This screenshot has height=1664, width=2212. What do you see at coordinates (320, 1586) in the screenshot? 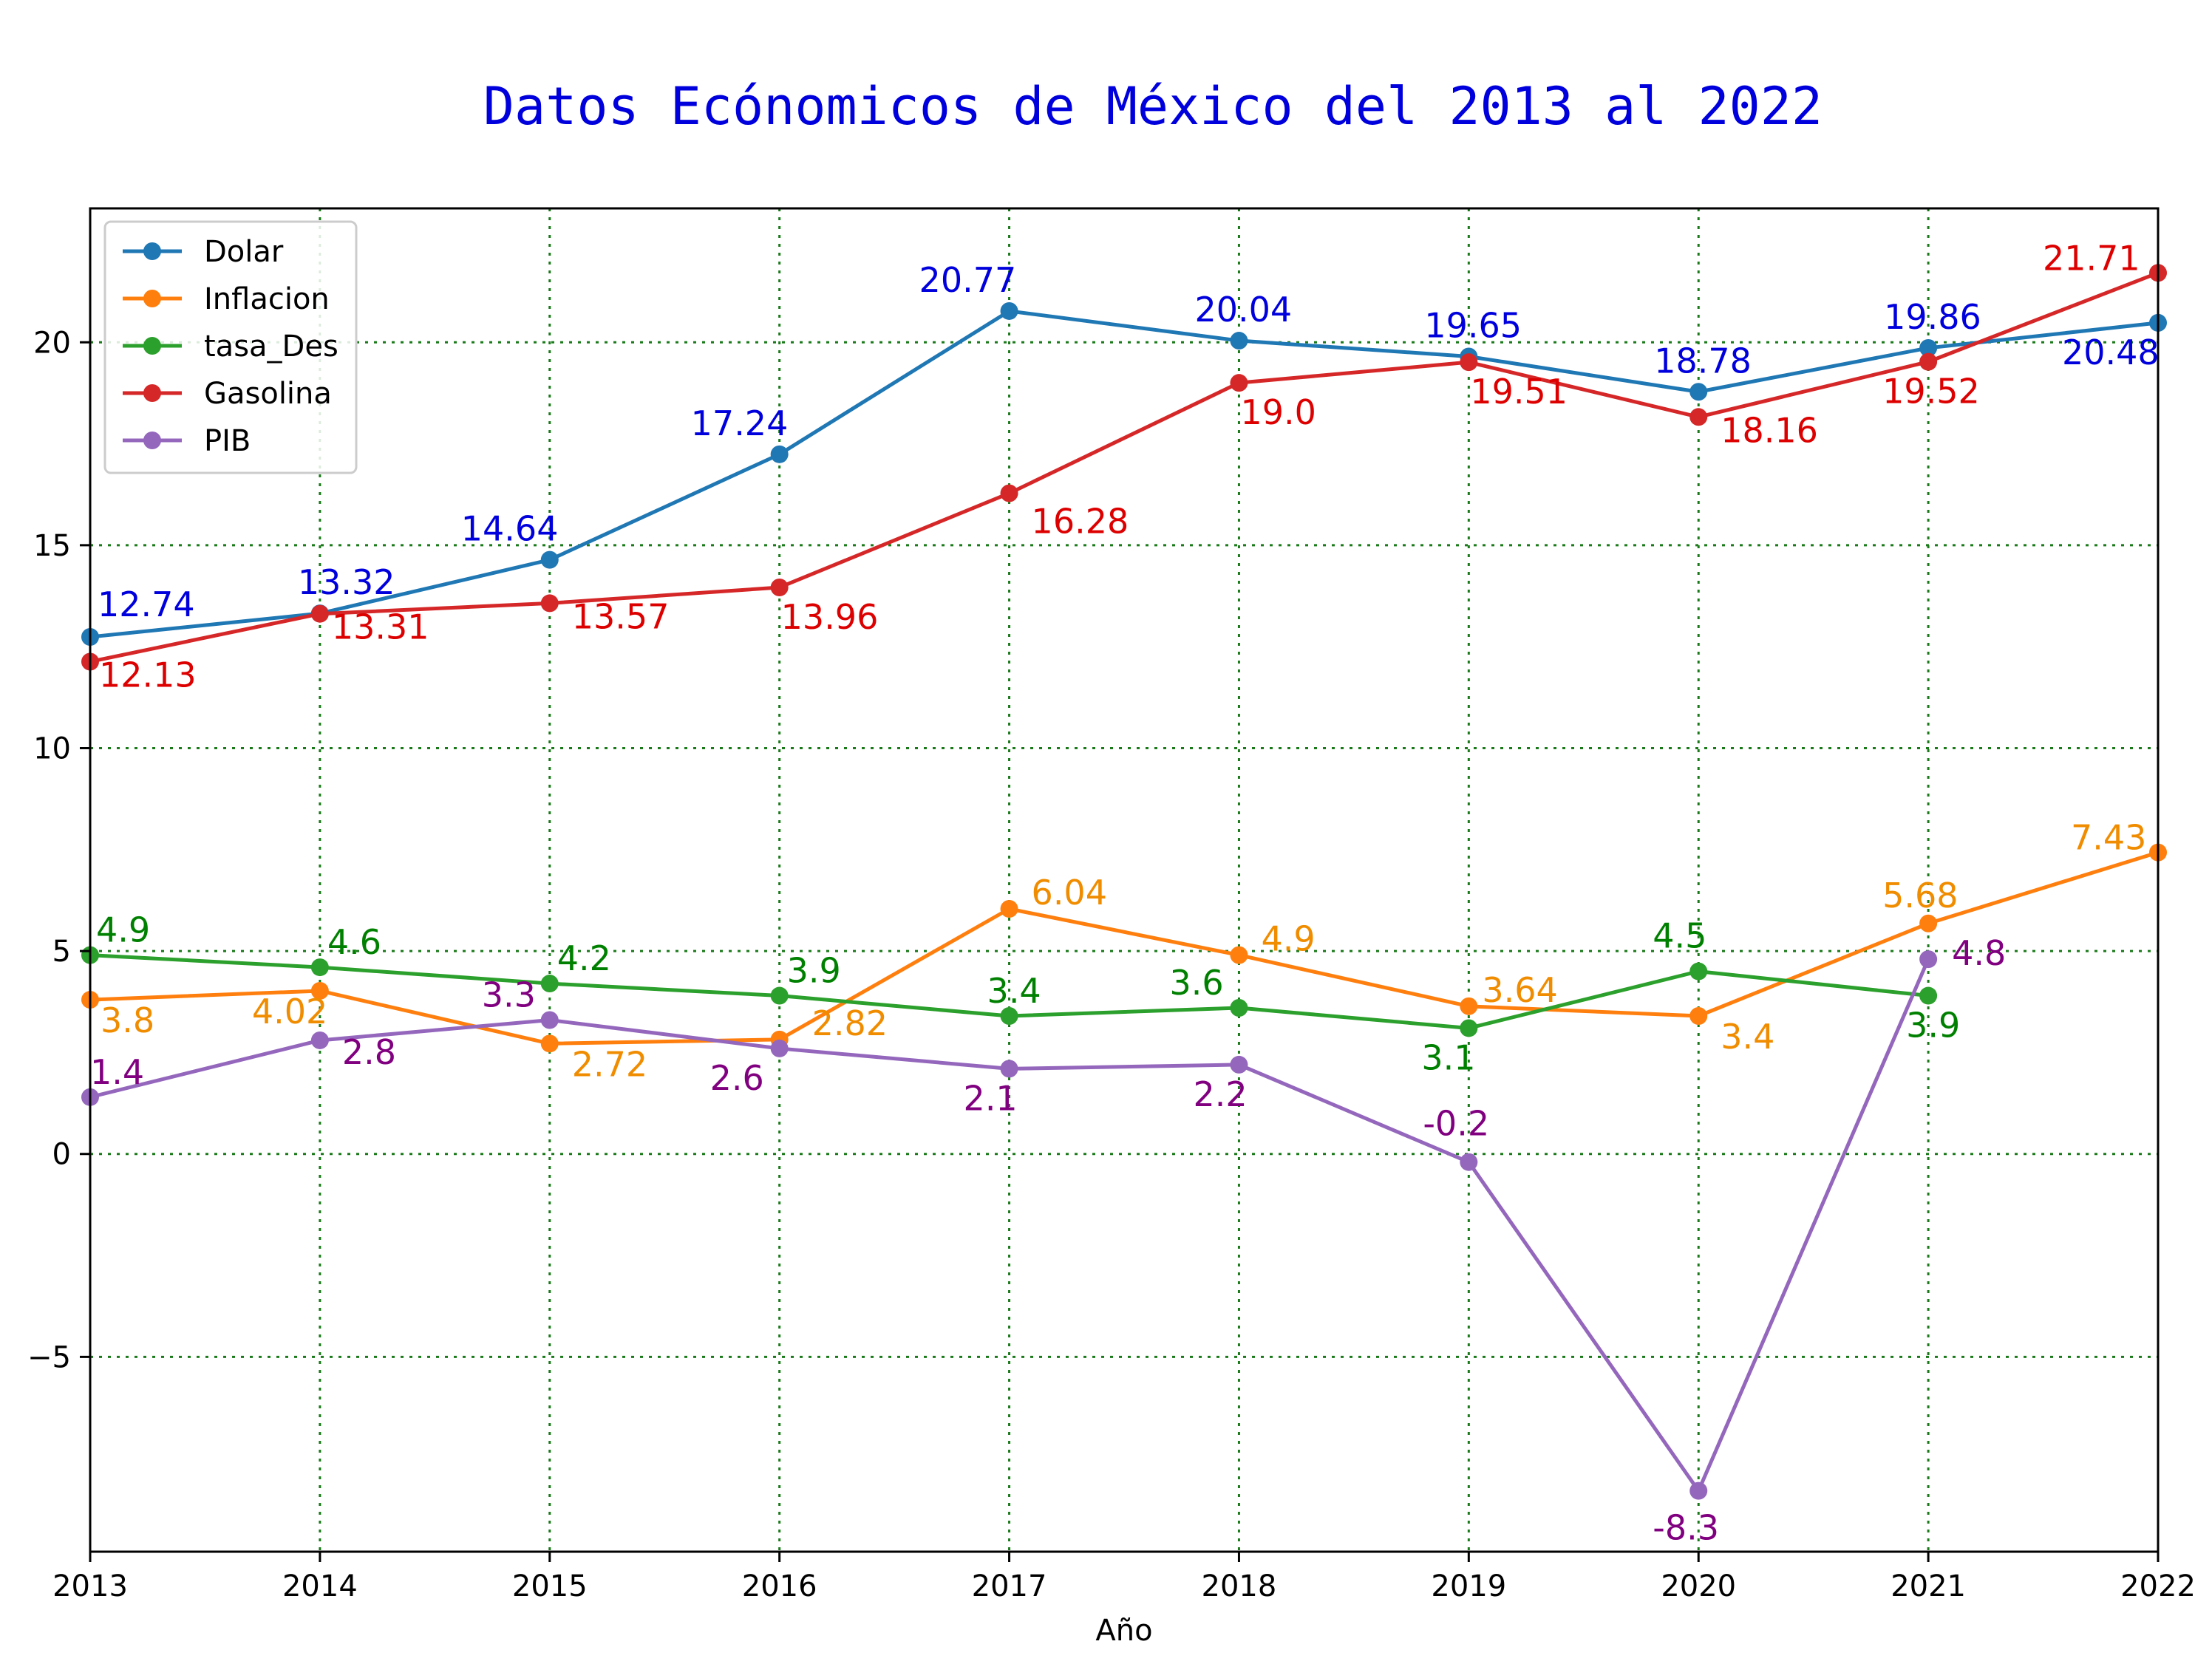
I see `x-tick-label: 2014` at bounding box center [320, 1586].